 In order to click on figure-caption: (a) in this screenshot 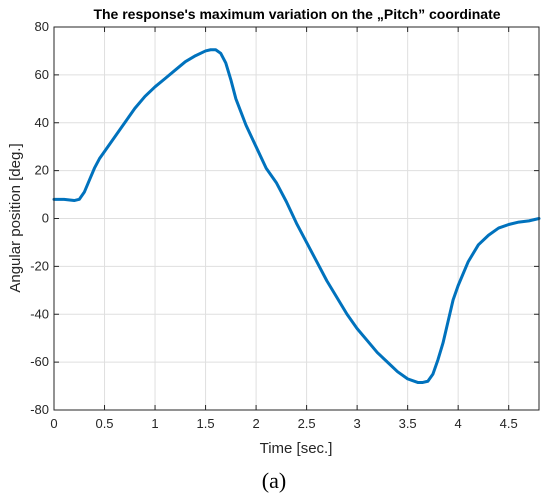, I will do `click(274, 480)`.